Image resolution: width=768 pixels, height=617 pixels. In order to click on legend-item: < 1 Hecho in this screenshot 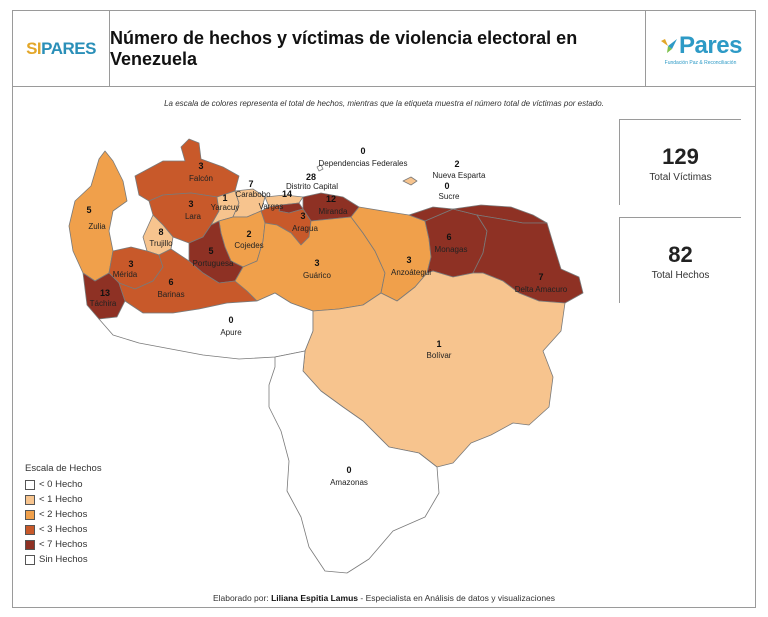, I will do `click(63, 499)`.